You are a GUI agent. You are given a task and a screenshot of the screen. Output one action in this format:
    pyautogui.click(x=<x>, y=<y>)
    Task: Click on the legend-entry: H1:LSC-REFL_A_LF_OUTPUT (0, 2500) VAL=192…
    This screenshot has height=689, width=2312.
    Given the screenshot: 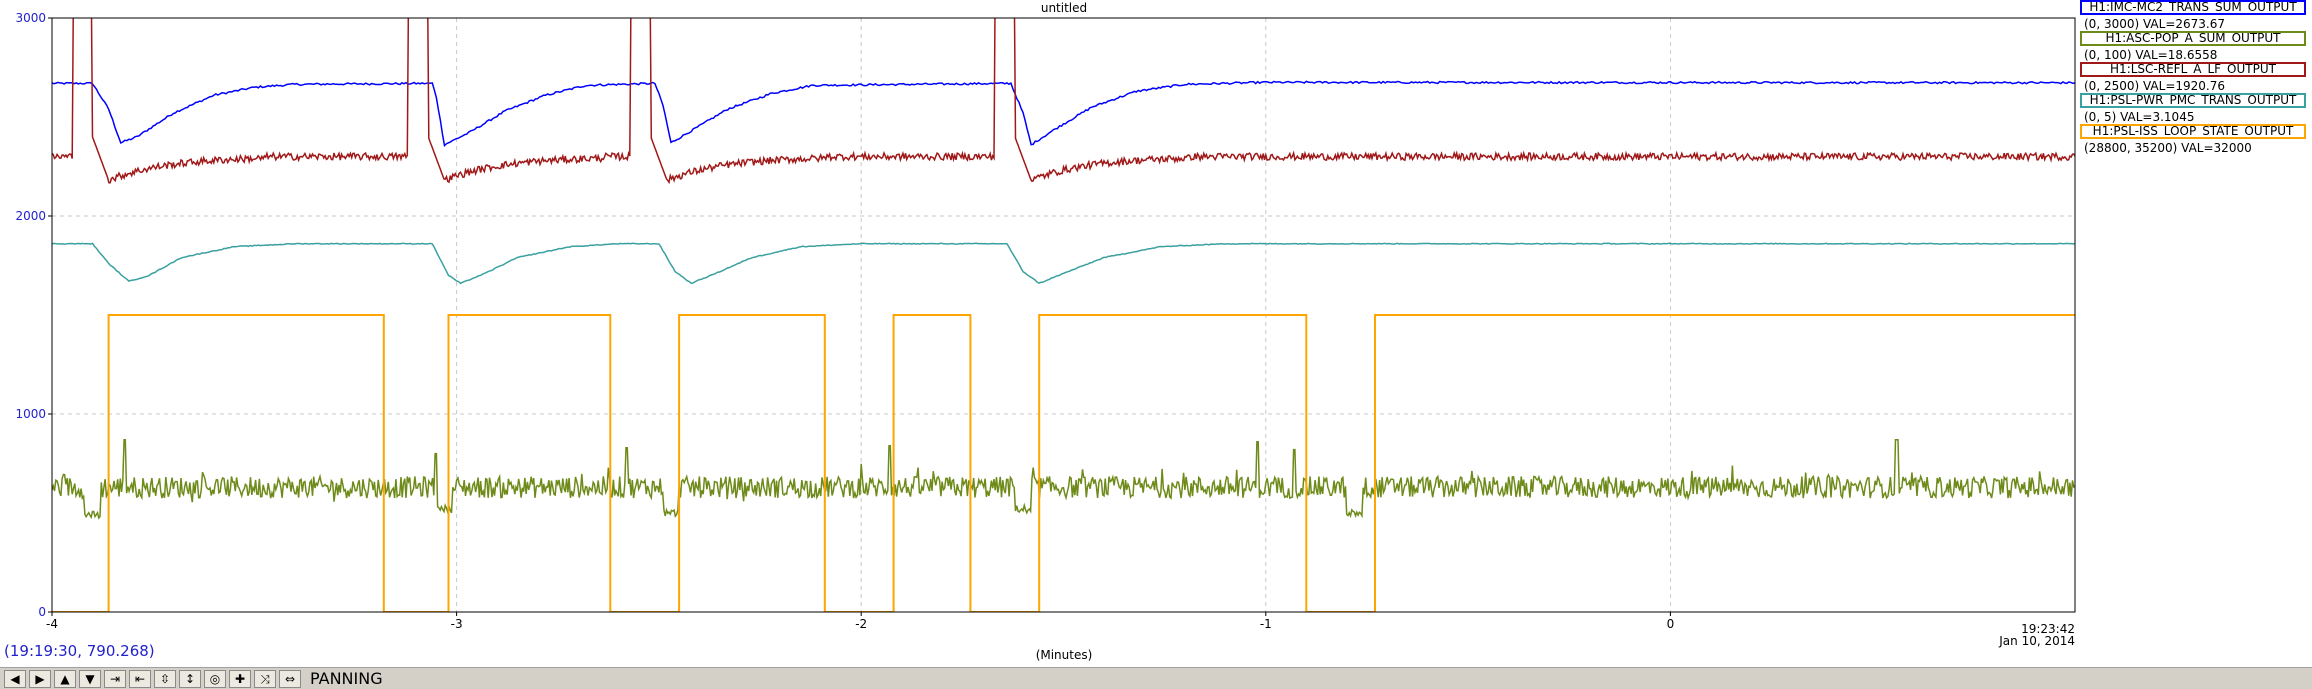 What is the action you would take?
    pyautogui.click(x=2196, y=77)
    